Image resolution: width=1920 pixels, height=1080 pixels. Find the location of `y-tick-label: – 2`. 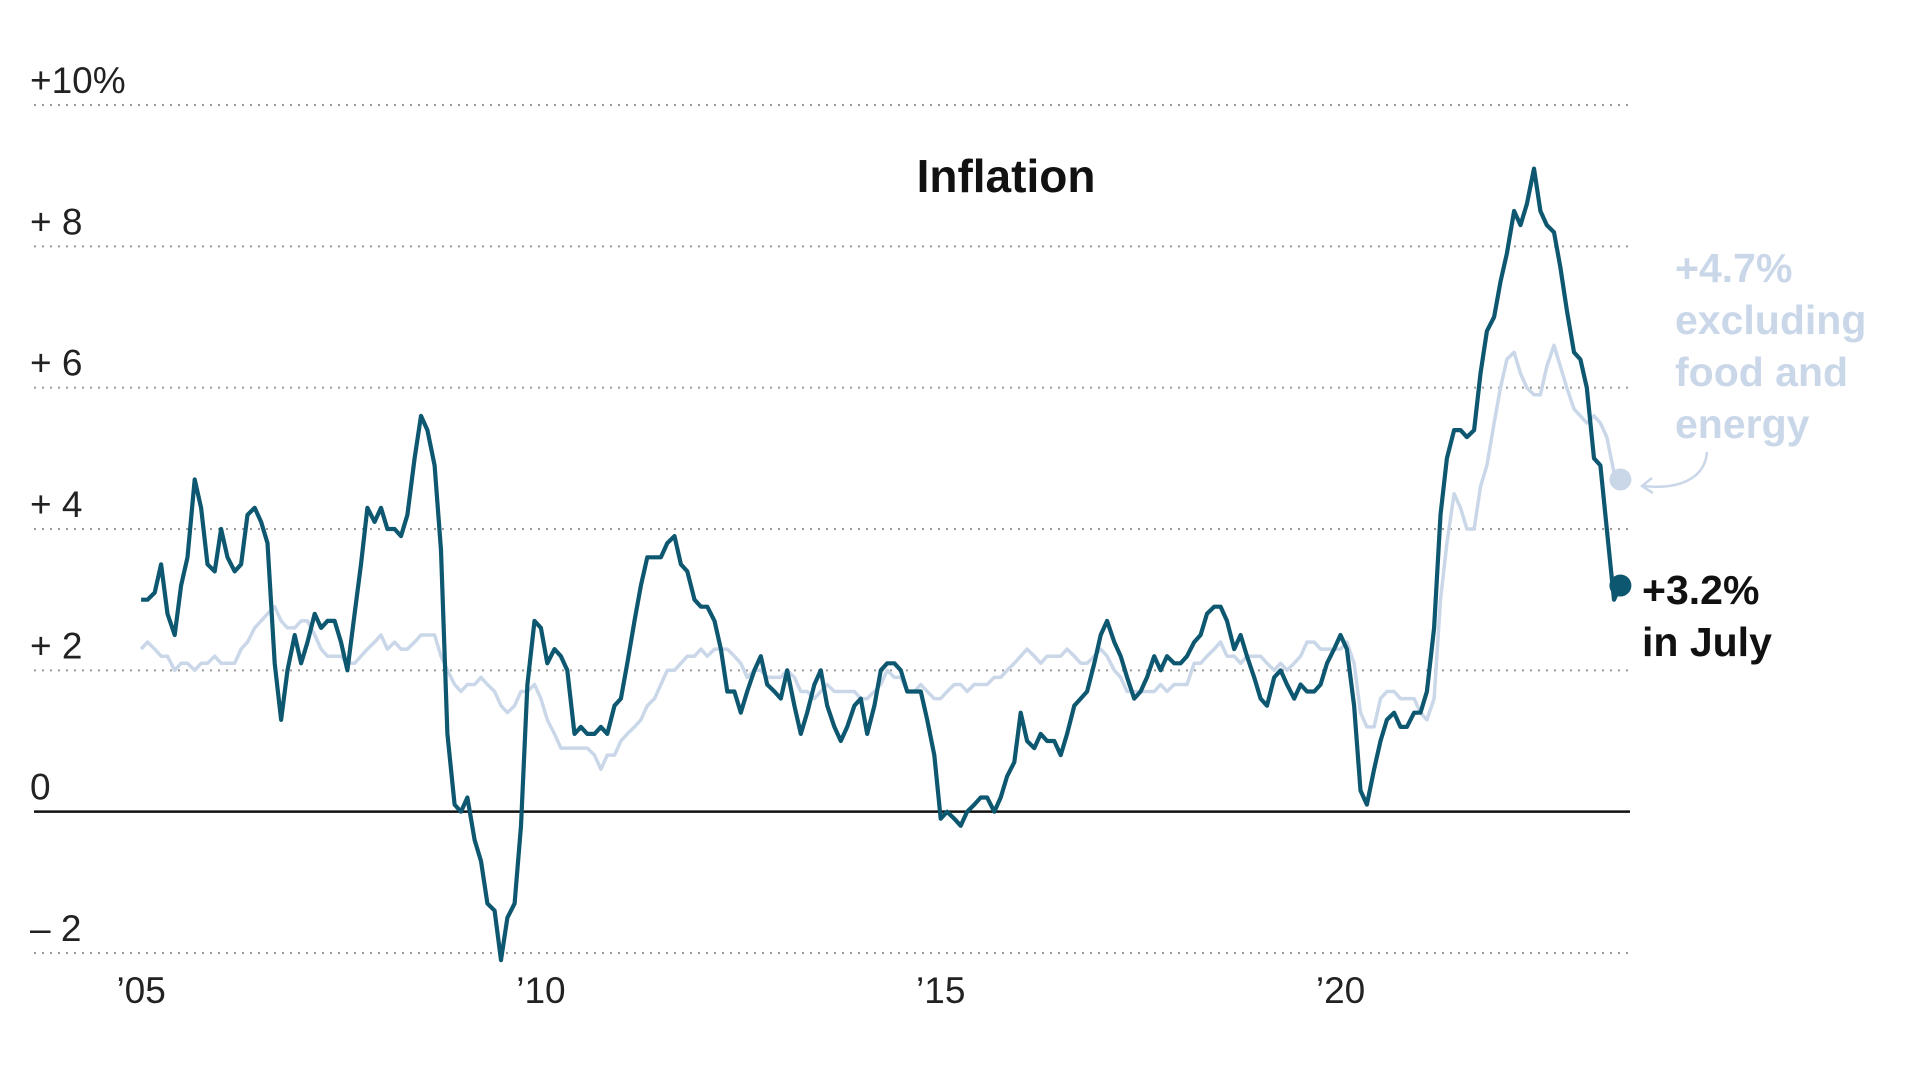

y-tick-label: – 2 is located at coordinates (55, 928).